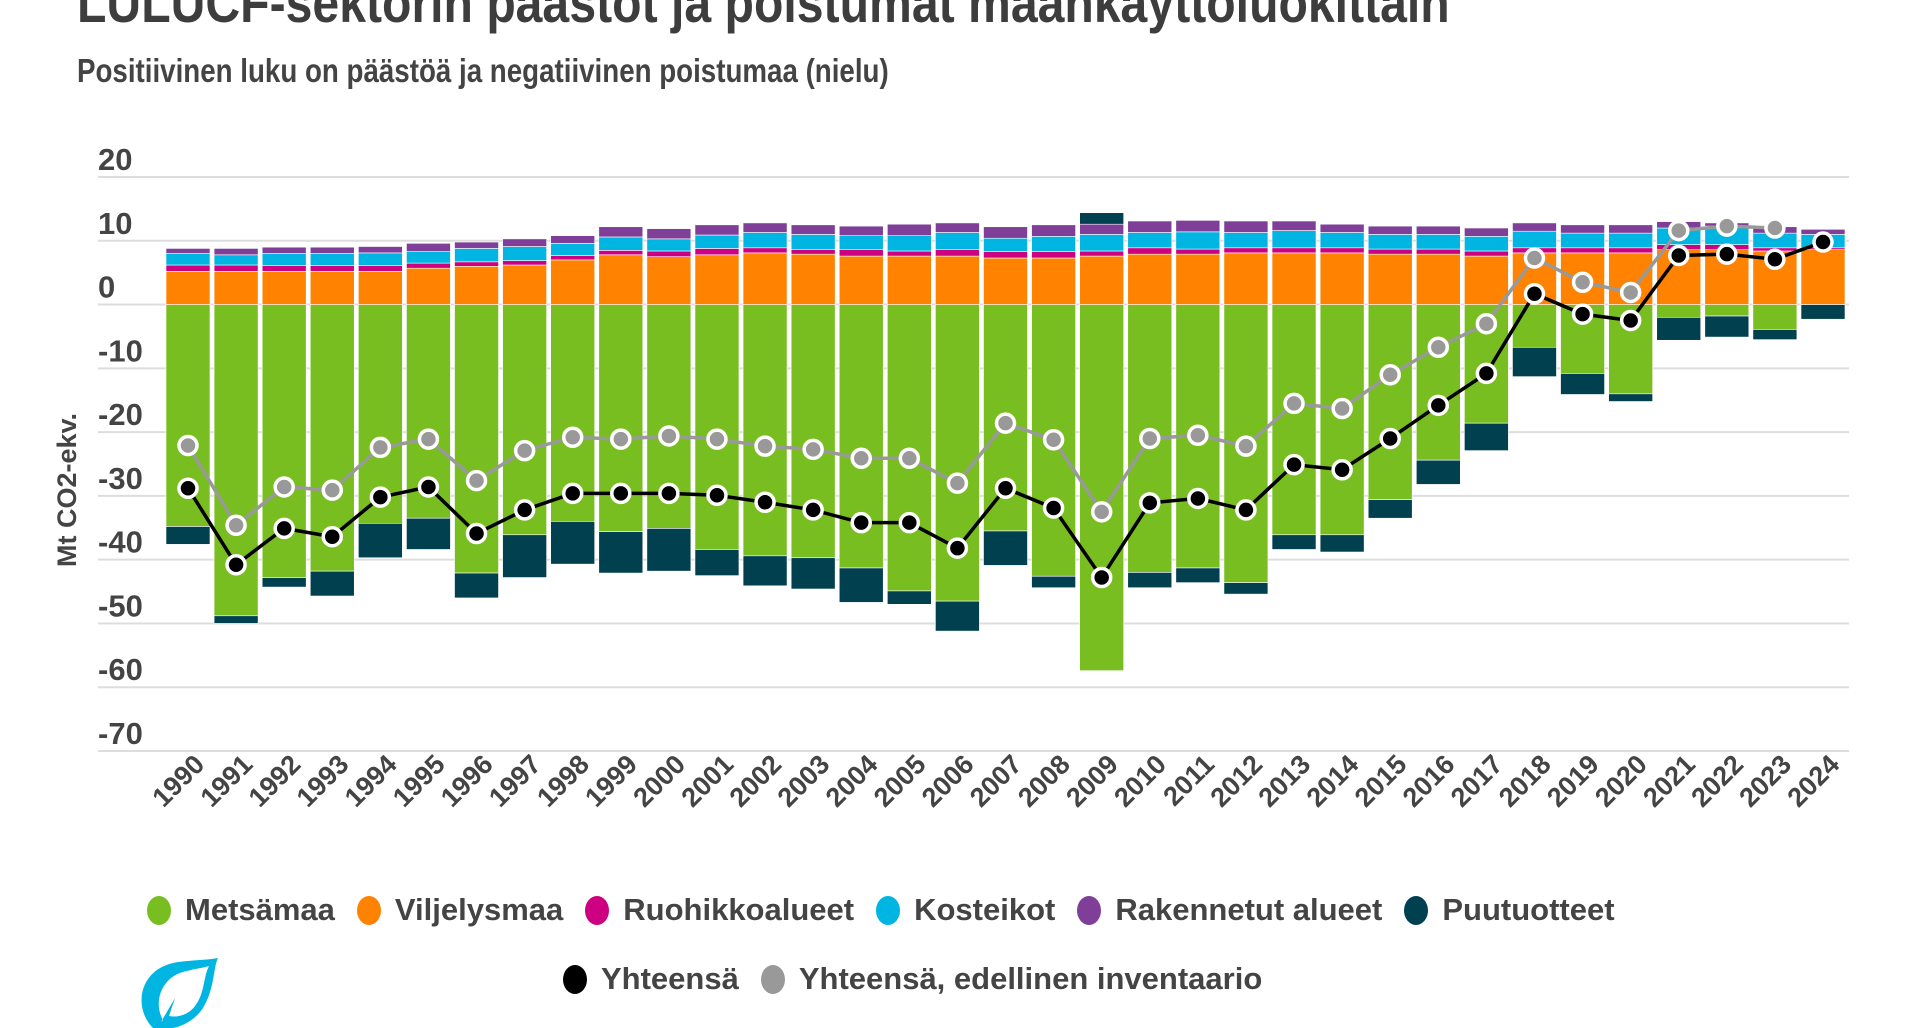 This screenshot has height=1028, width=1920. I want to click on bar-segment-ruohikkoalueet-1994, so click(380, 268).